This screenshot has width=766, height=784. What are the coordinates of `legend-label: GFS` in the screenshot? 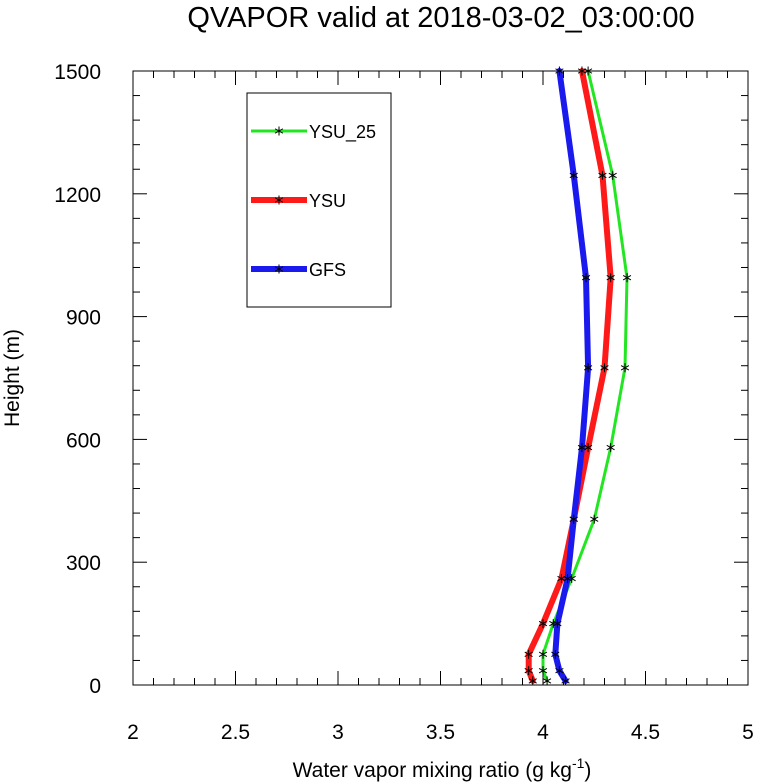 It's located at (327, 270).